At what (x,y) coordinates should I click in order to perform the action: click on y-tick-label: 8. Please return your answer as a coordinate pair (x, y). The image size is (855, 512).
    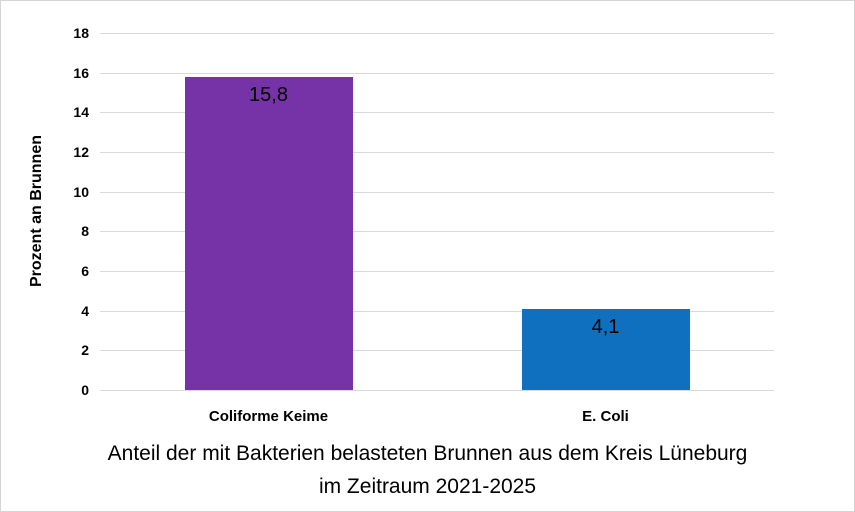
    Looking at the image, I should click on (85, 231).